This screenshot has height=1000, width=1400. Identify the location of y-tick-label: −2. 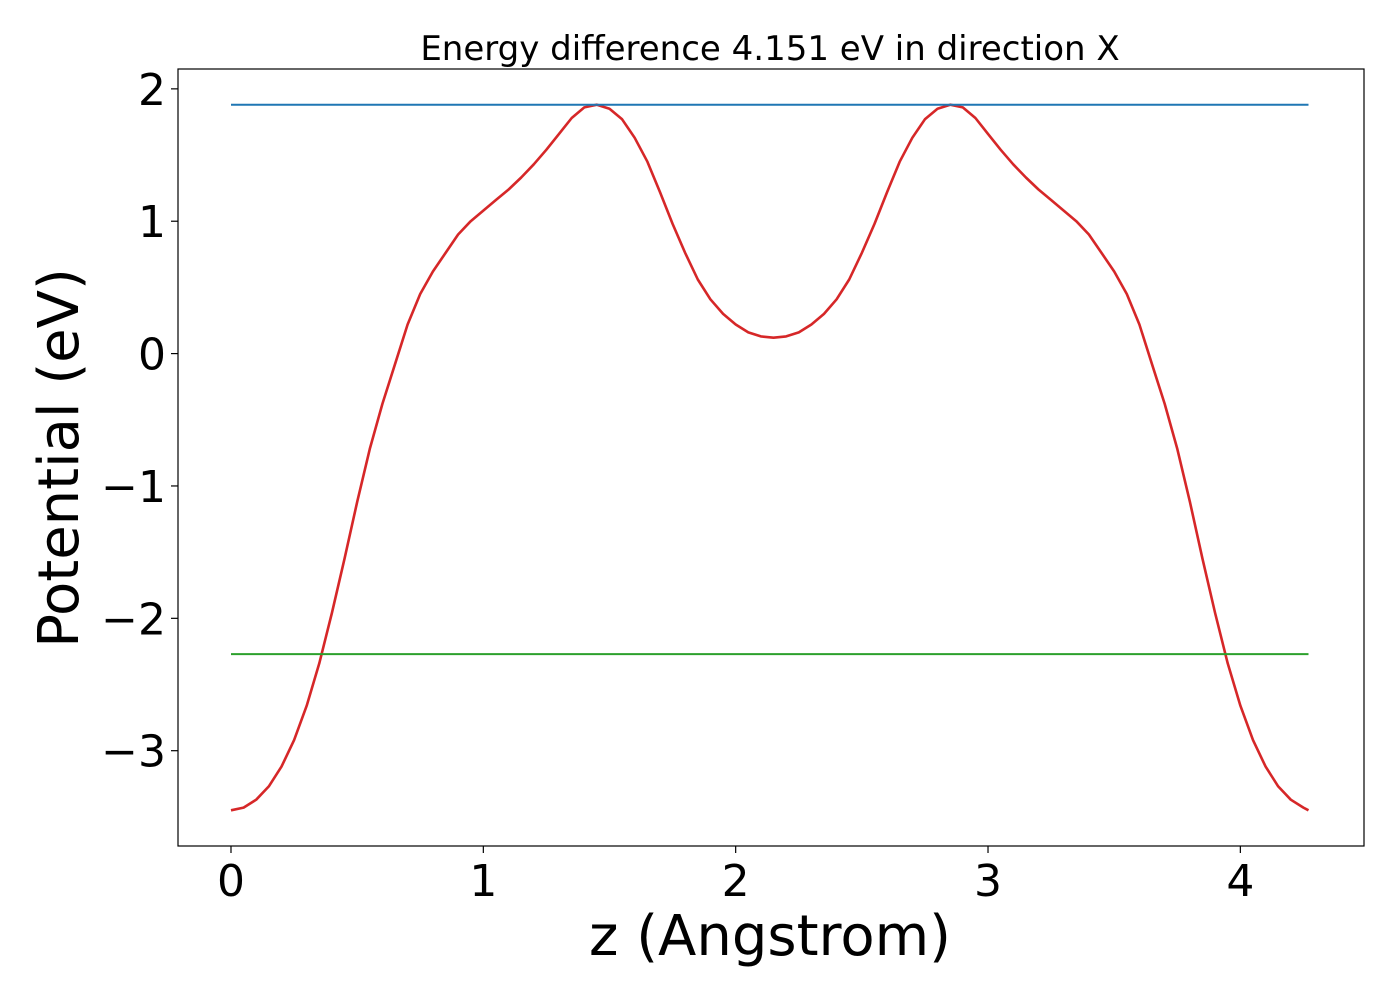
(133, 619).